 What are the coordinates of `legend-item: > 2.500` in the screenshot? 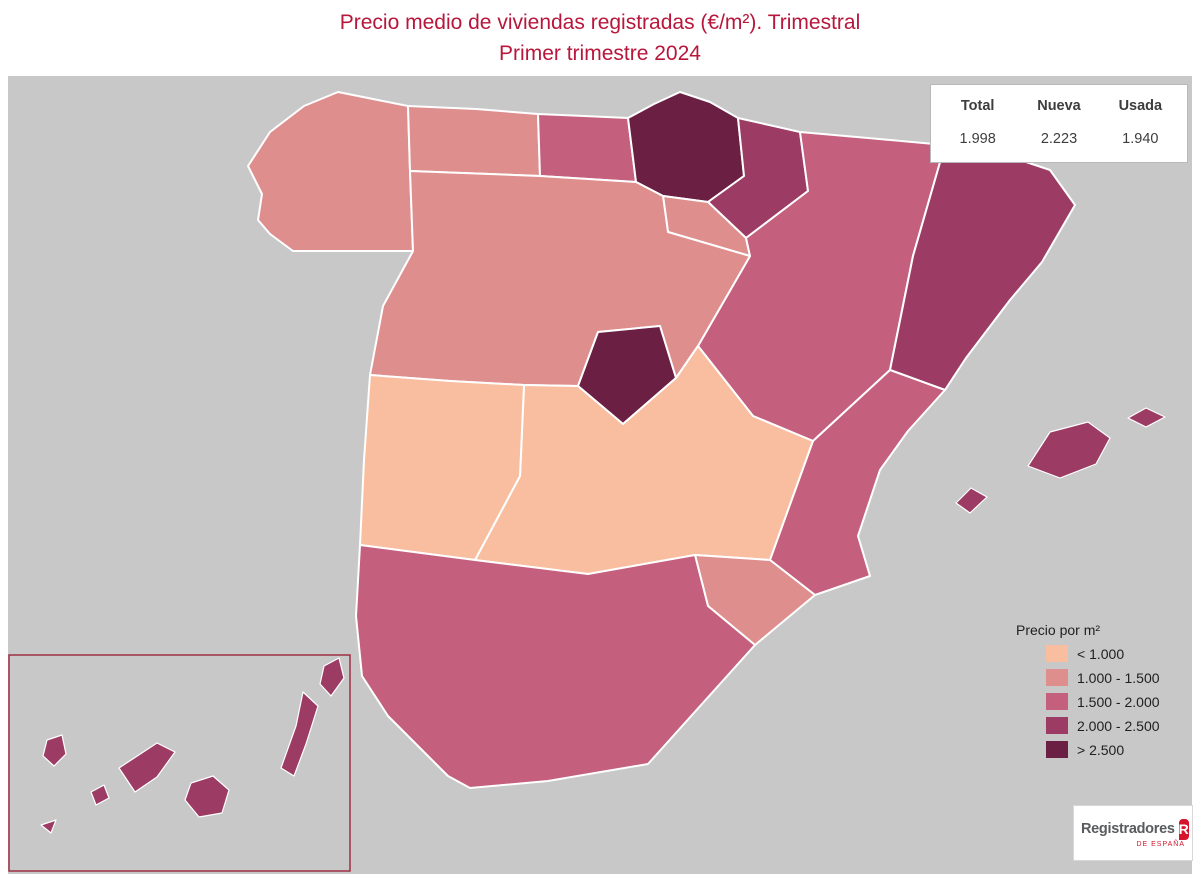 It's located at (1103, 749).